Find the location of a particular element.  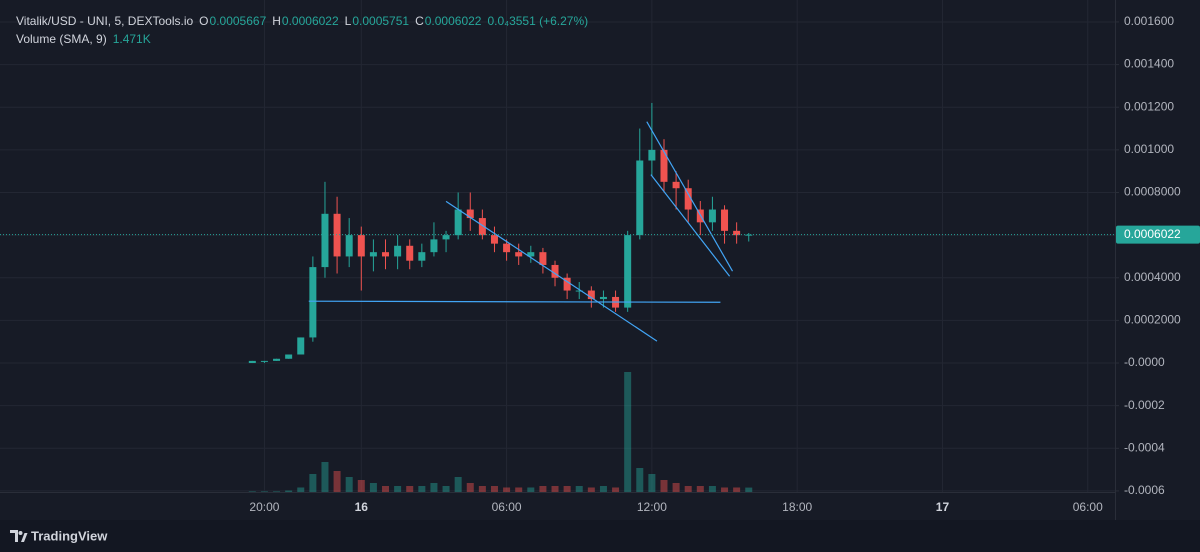

last-price-box is located at coordinates (1158, 234).